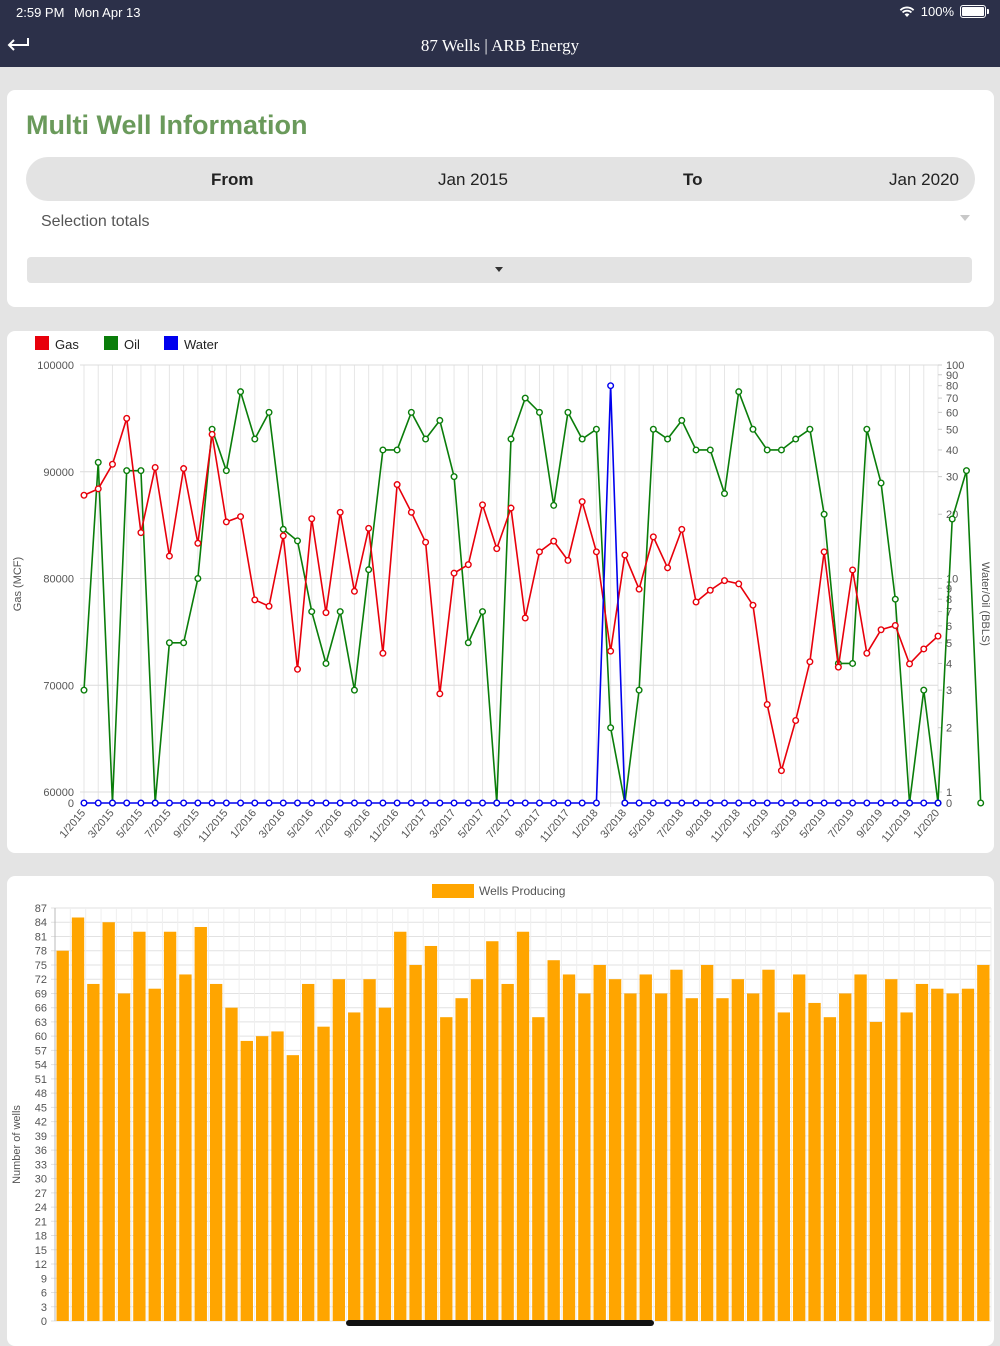 This screenshot has height=1346, width=1000. What do you see at coordinates (949, 691) in the screenshot?
I see `y2-tick-label: 3` at bounding box center [949, 691].